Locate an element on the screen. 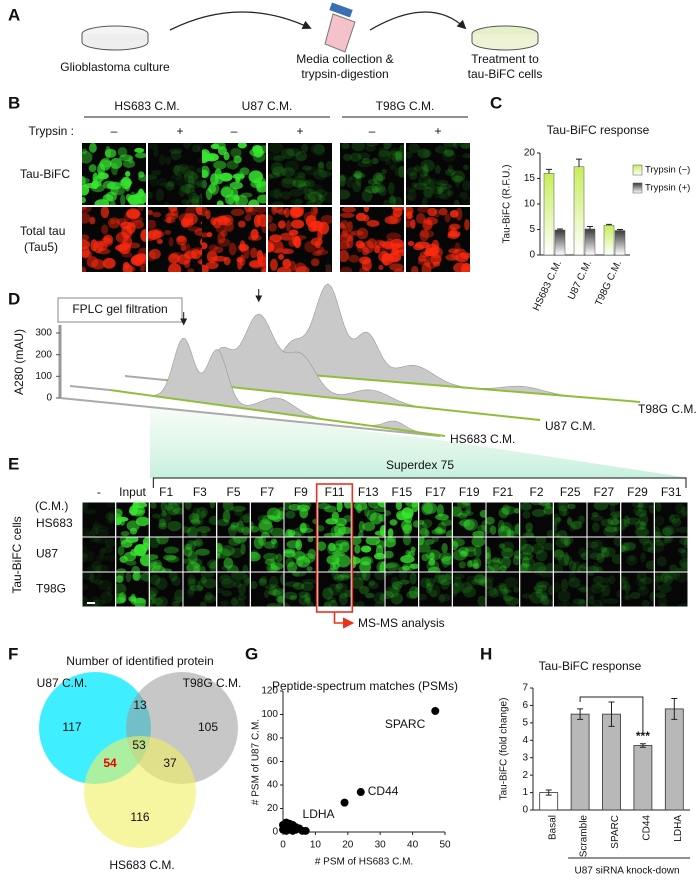 This screenshot has width=700, height=880. column-label: F9 is located at coordinates (301, 492).